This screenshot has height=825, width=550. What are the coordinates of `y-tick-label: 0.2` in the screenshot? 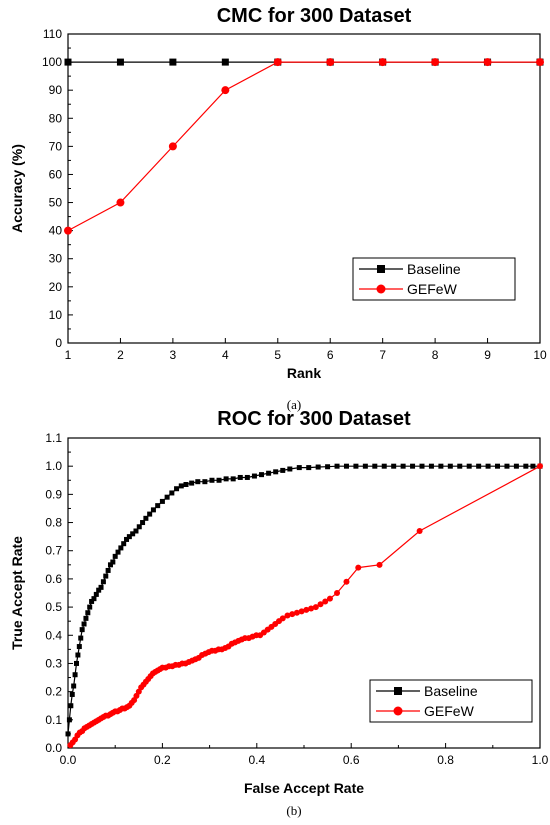 It's located at (53, 692).